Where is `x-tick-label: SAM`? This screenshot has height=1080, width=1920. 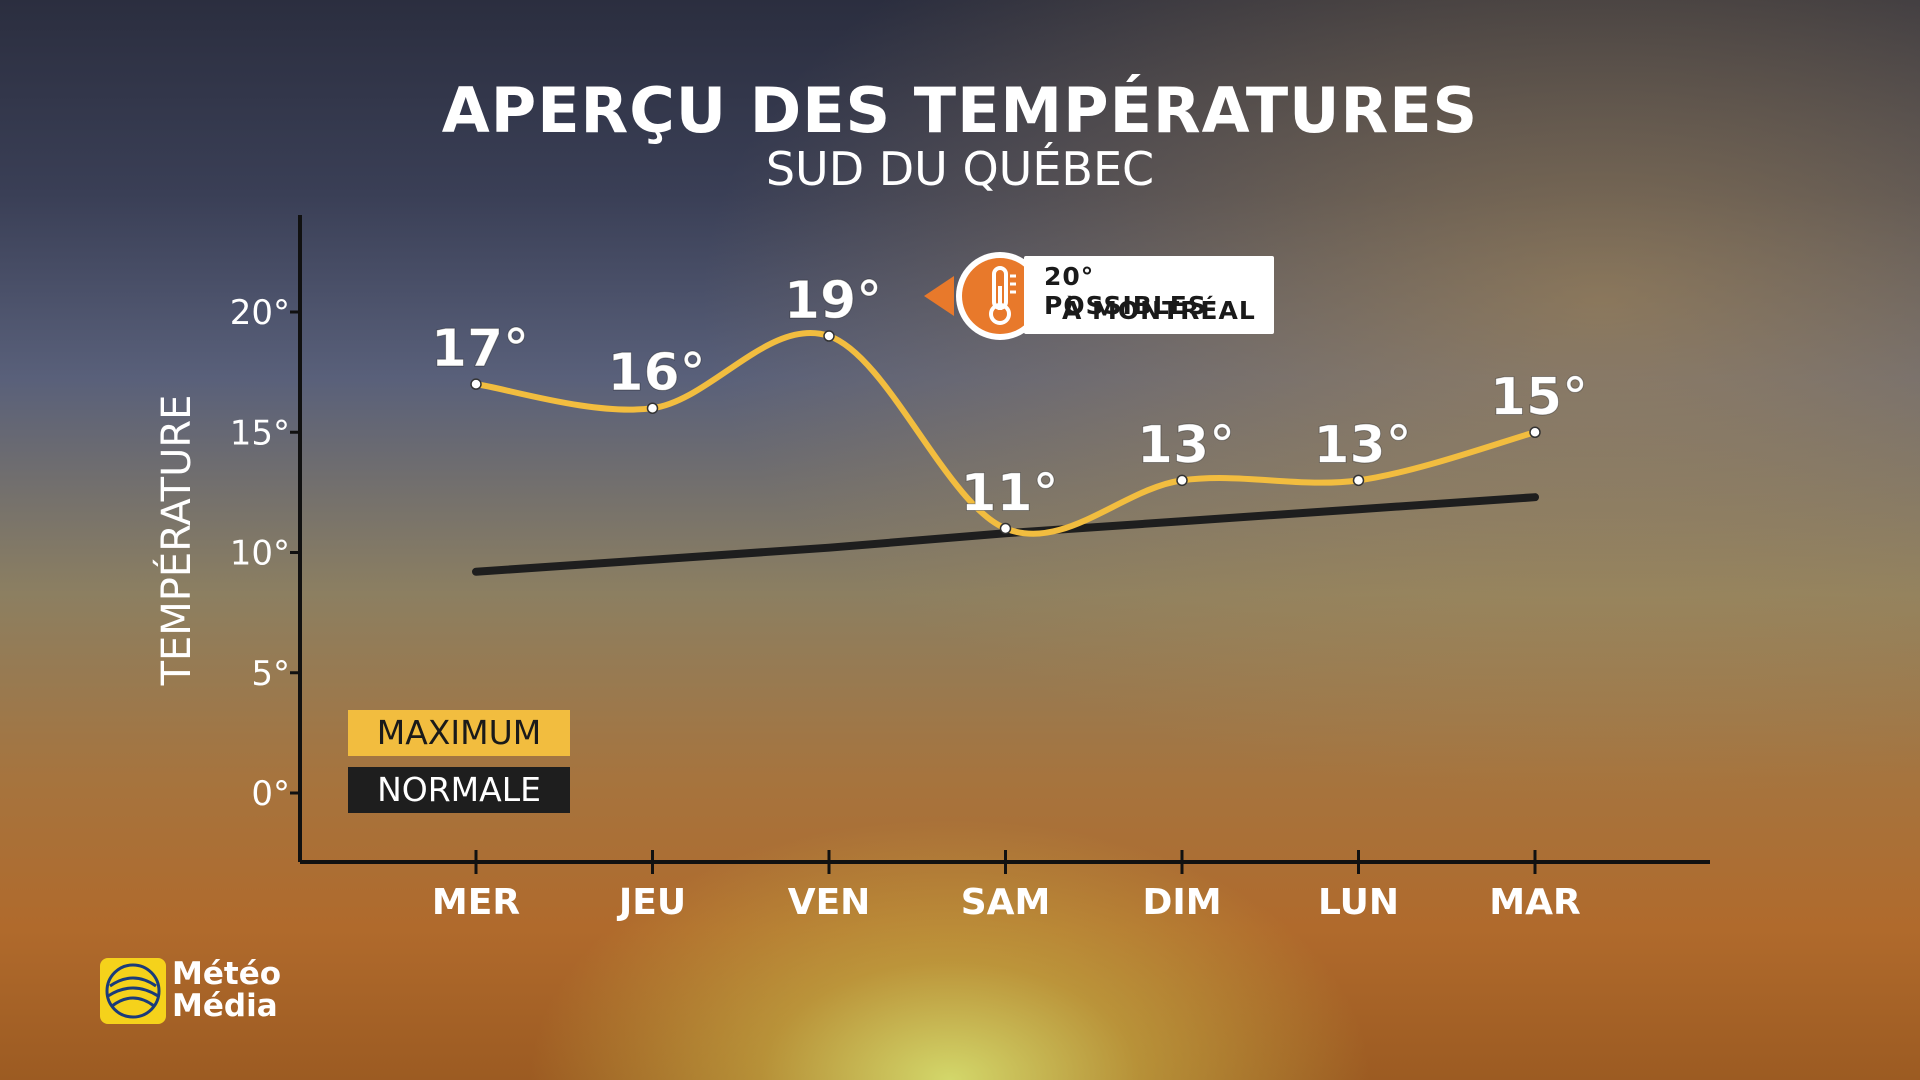
x-tick-label: SAM is located at coordinates (1006, 902).